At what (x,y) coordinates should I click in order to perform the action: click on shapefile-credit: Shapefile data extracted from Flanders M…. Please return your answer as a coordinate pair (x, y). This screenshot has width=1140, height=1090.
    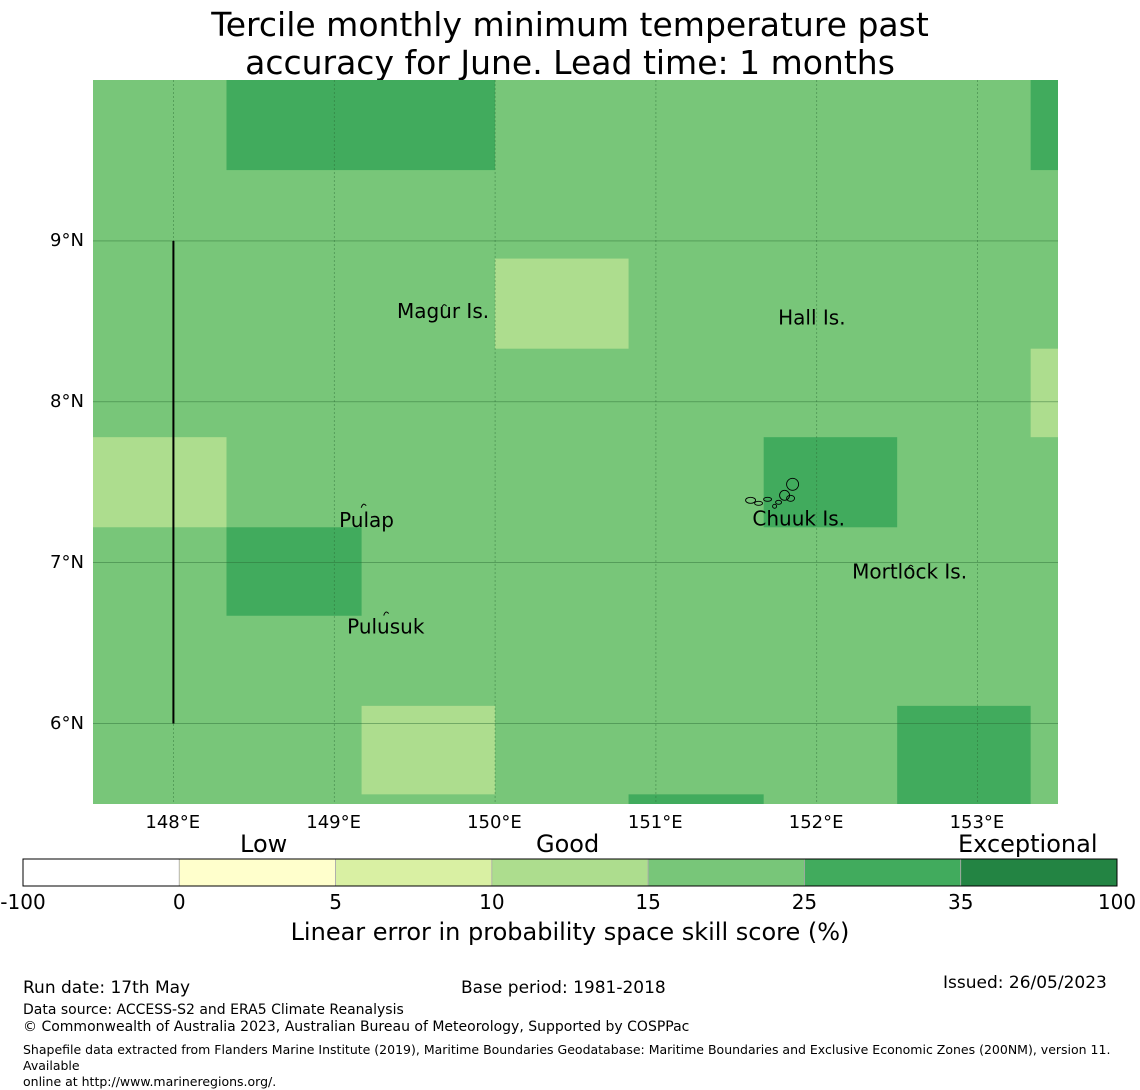
    Looking at the image, I should click on (578, 1066).